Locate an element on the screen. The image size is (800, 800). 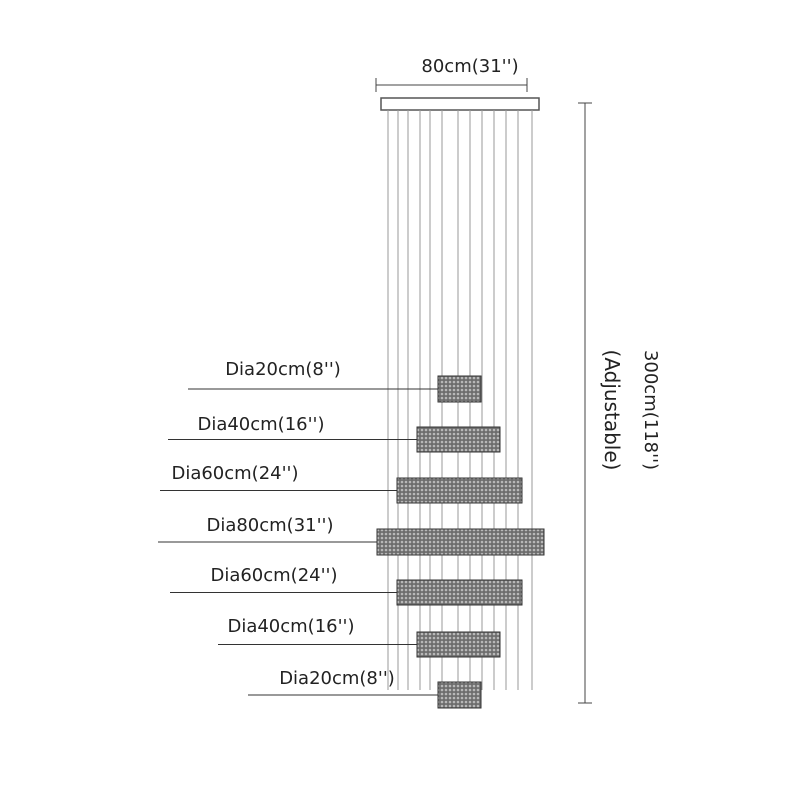
height-dimension: 300cm(118'') (Adjustable) is located at coordinates (619, 403).